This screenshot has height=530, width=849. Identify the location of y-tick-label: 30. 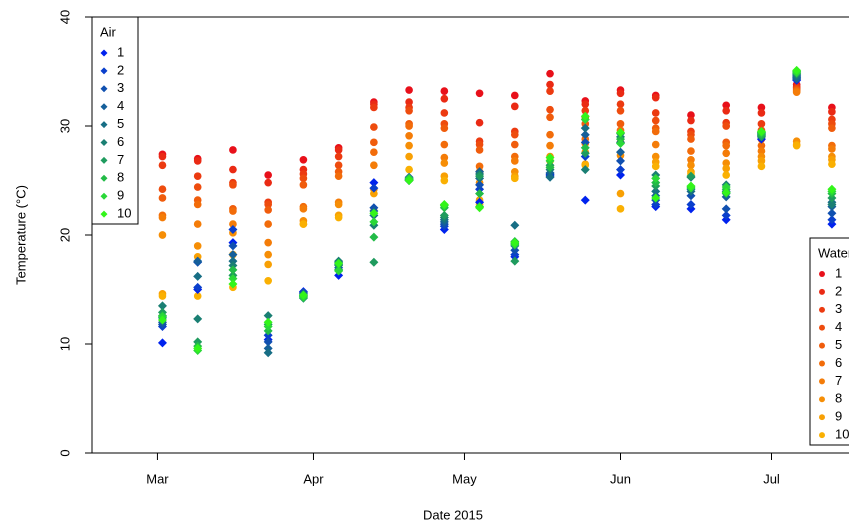
(64, 126).